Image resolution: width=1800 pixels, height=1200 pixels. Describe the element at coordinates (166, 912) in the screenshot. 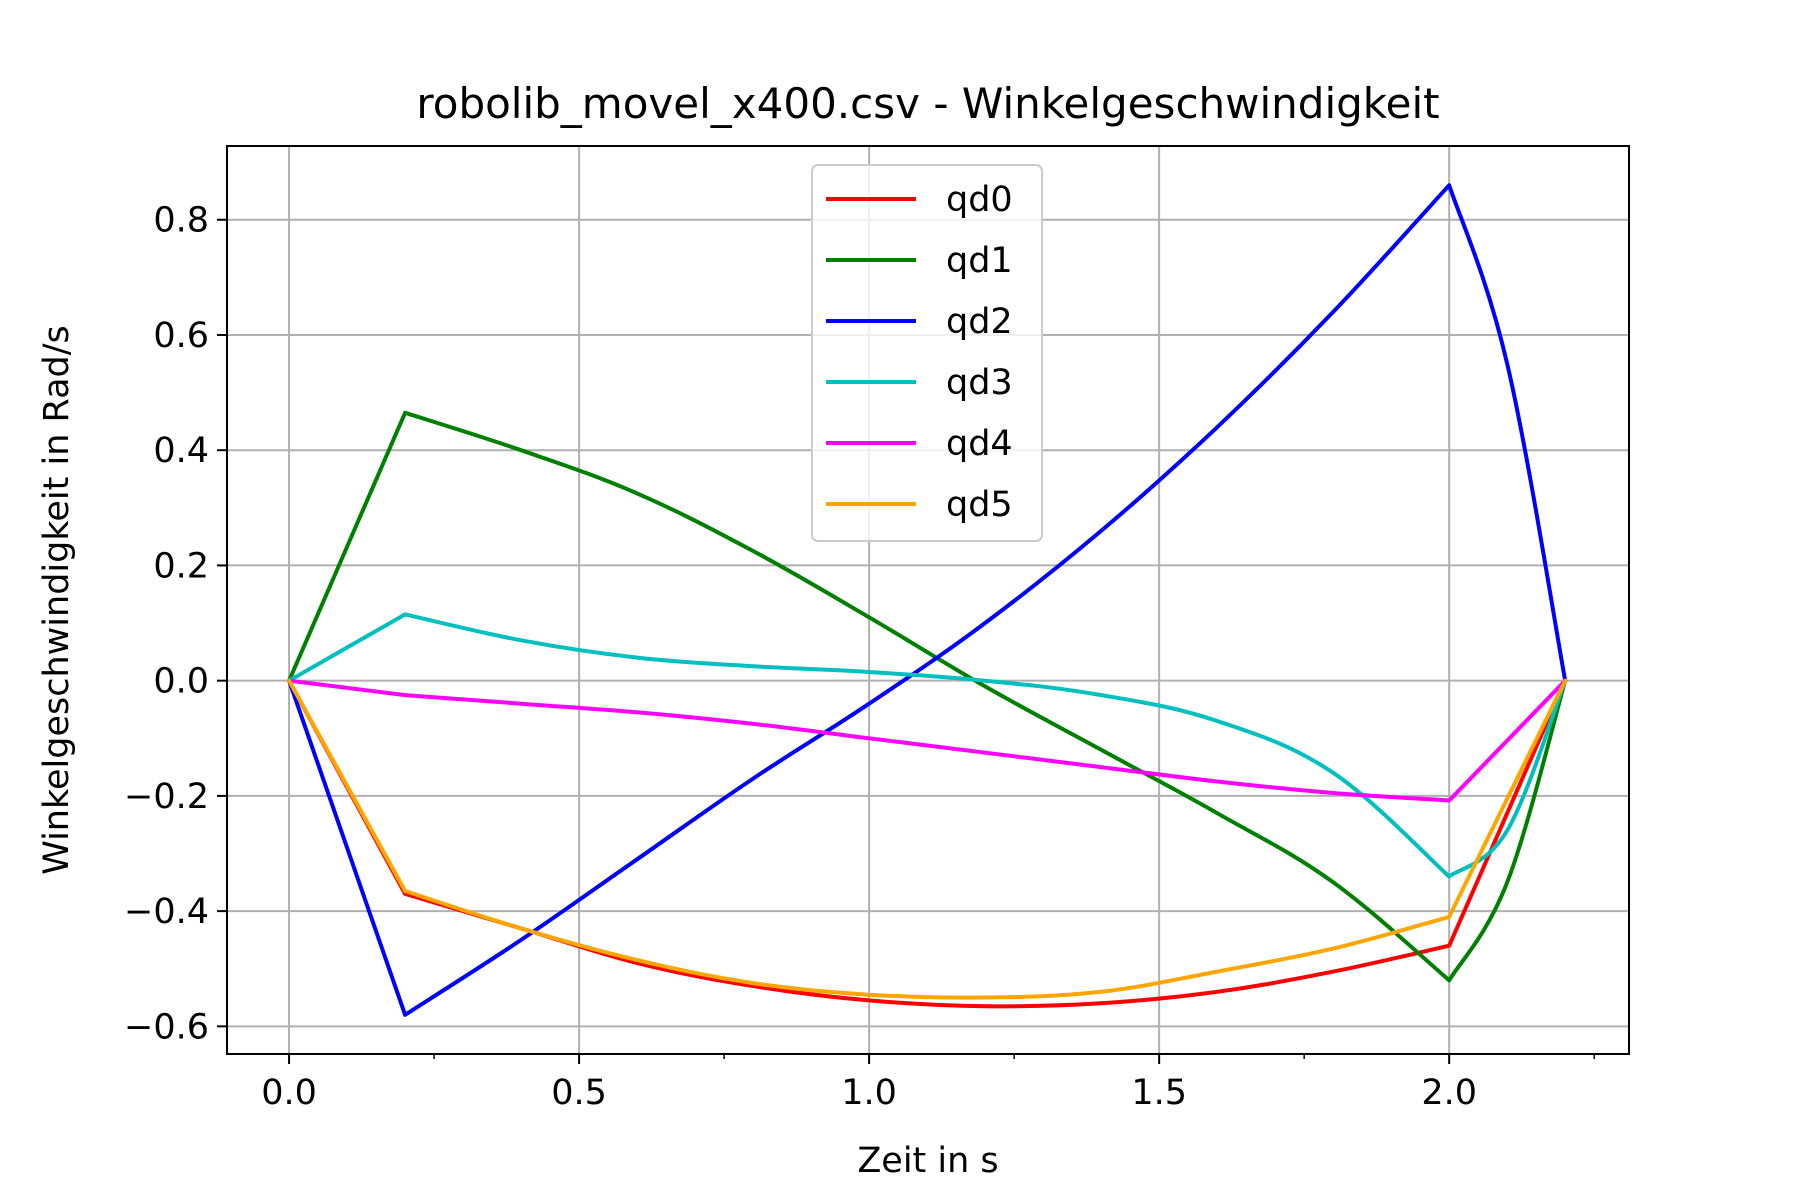

I see `y-tick-label: −0.4` at that location.